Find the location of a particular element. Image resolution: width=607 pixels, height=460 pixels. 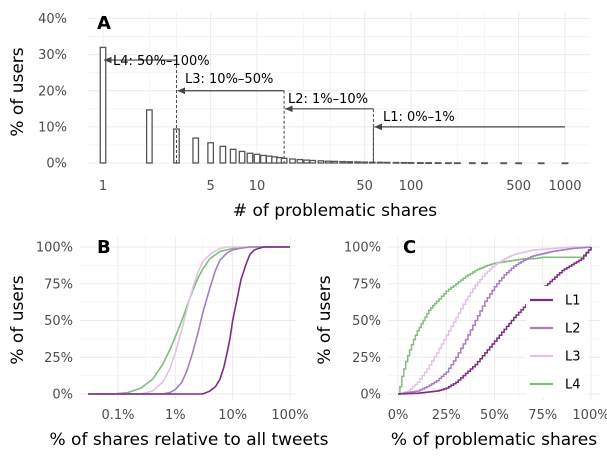

legend: L1 L2 L3 L4 is located at coordinates (557, 342).